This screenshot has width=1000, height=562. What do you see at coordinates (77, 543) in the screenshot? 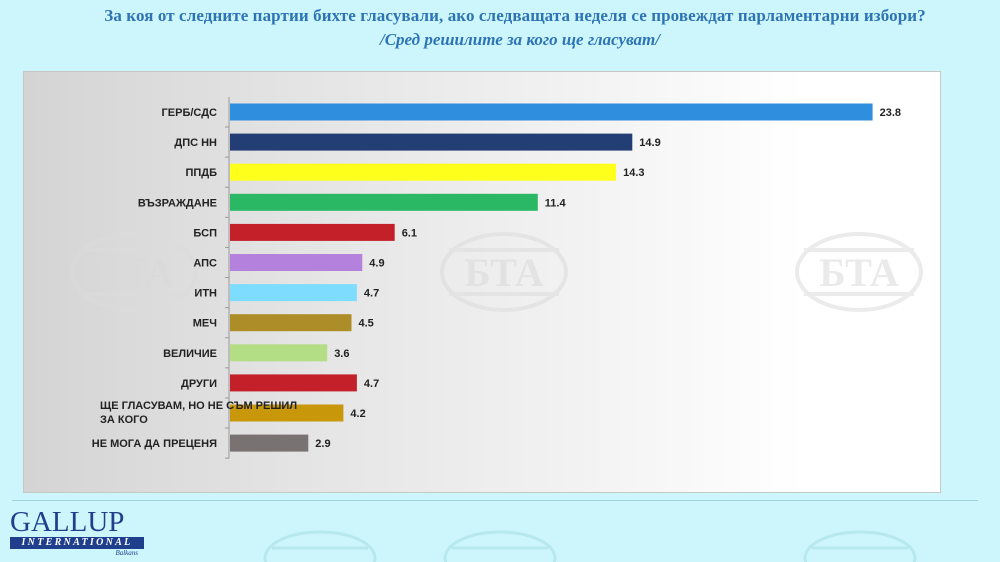
I see `logo-band: INTERNATIONAL` at bounding box center [77, 543].